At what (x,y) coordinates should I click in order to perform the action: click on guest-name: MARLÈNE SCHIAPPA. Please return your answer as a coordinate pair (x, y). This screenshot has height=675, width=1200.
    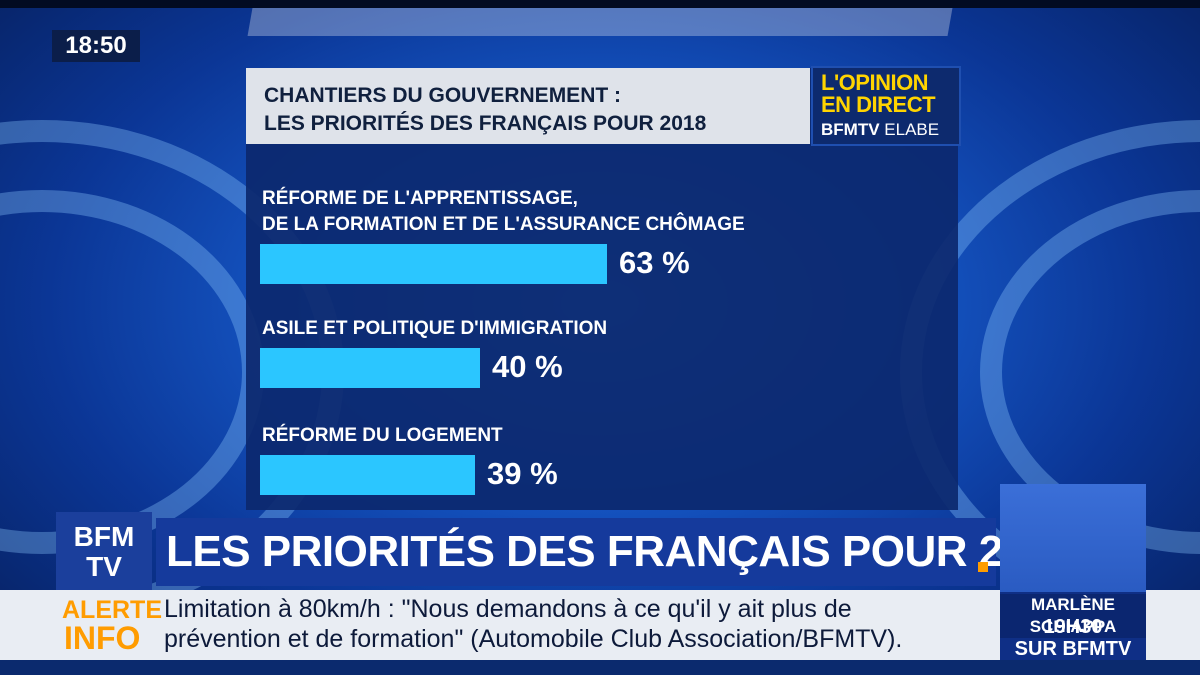
    Looking at the image, I should click on (1073, 616).